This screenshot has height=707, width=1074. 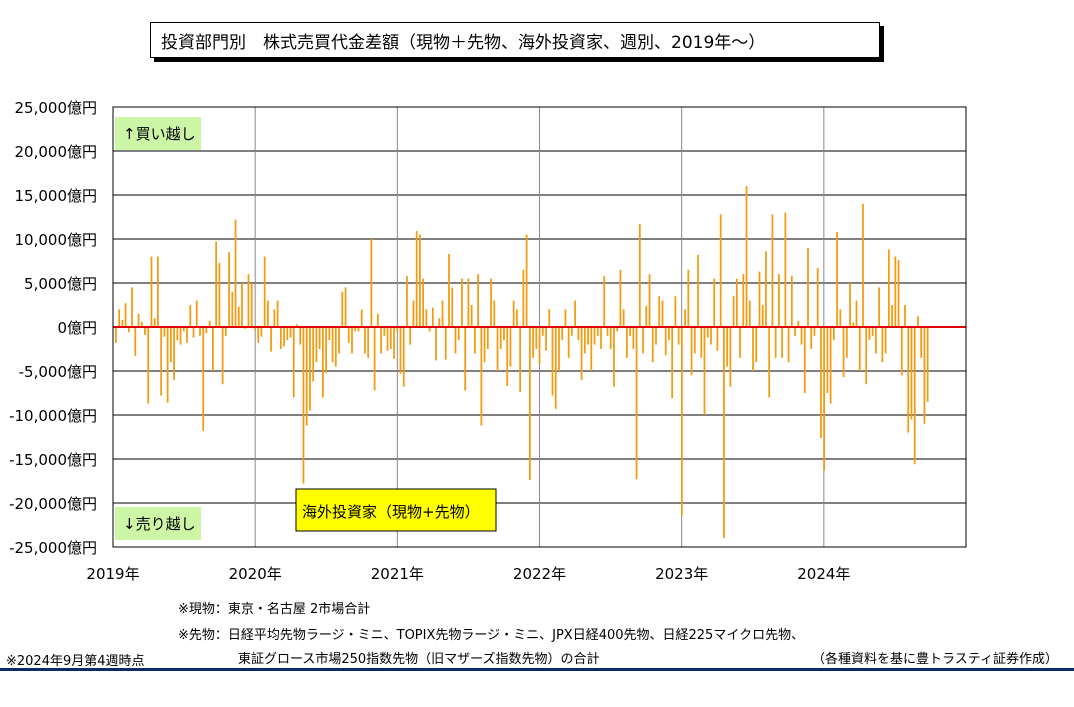 What do you see at coordinates (396, 510) in the screenshot?
I see `legend-box` at bounding box center [396, 510].